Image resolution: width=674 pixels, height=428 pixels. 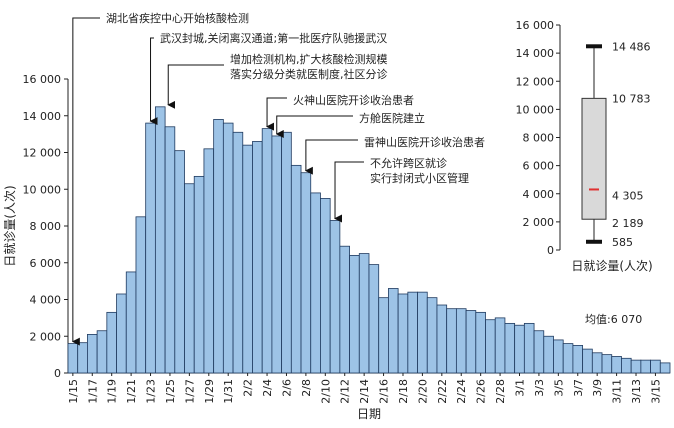 What do you see at coordinates (535, 53) in the screenshot?
I see `box-y-tick-label: 14 000` at bounding box center [535, 53].